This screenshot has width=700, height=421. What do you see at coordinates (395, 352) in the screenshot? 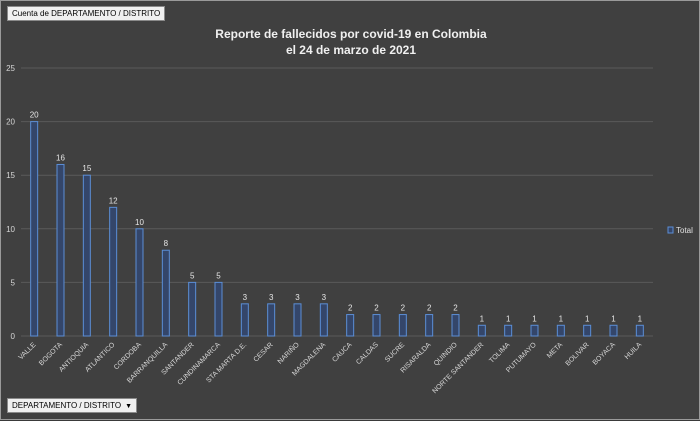
I see `x-tick-label: SUCRE` at bounding box center [395, 352].